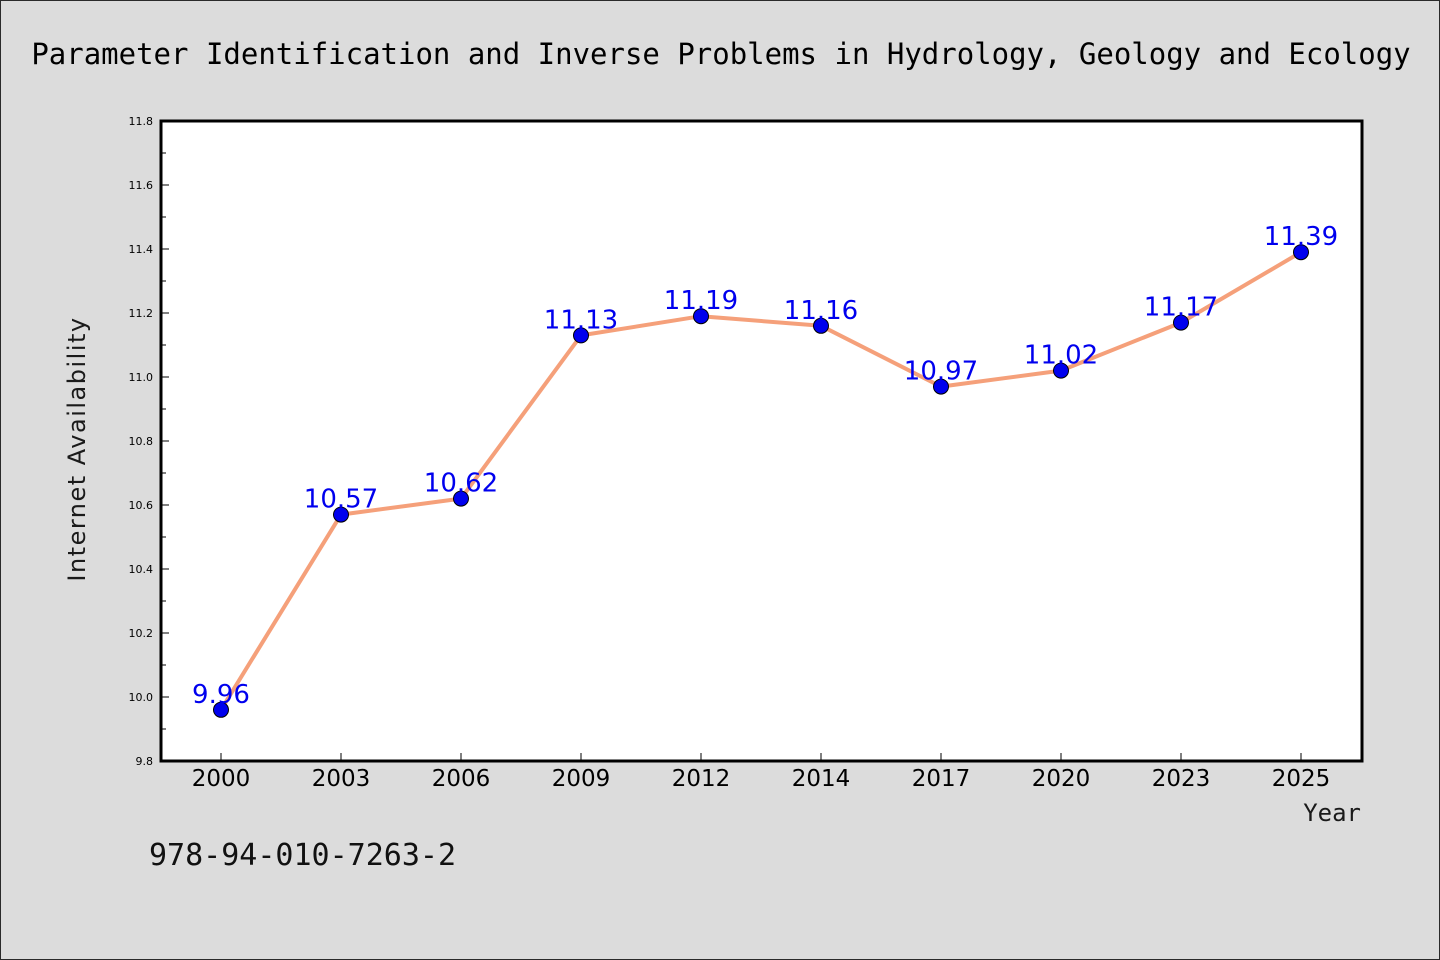 The width and height of the screenshot is (1440, 960). I want to click on y-tick-label: 10.2, so click(141, 633).